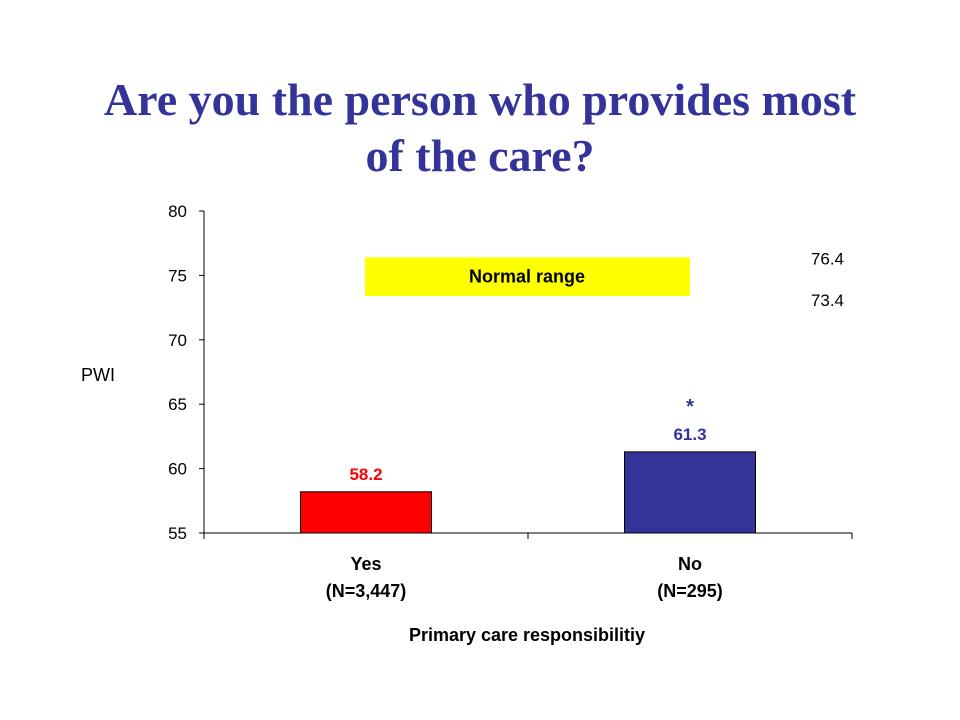 Image resolution: width=960 pixels, height=720 pixels. I want to click on normal-range-band, so click(527, 277).